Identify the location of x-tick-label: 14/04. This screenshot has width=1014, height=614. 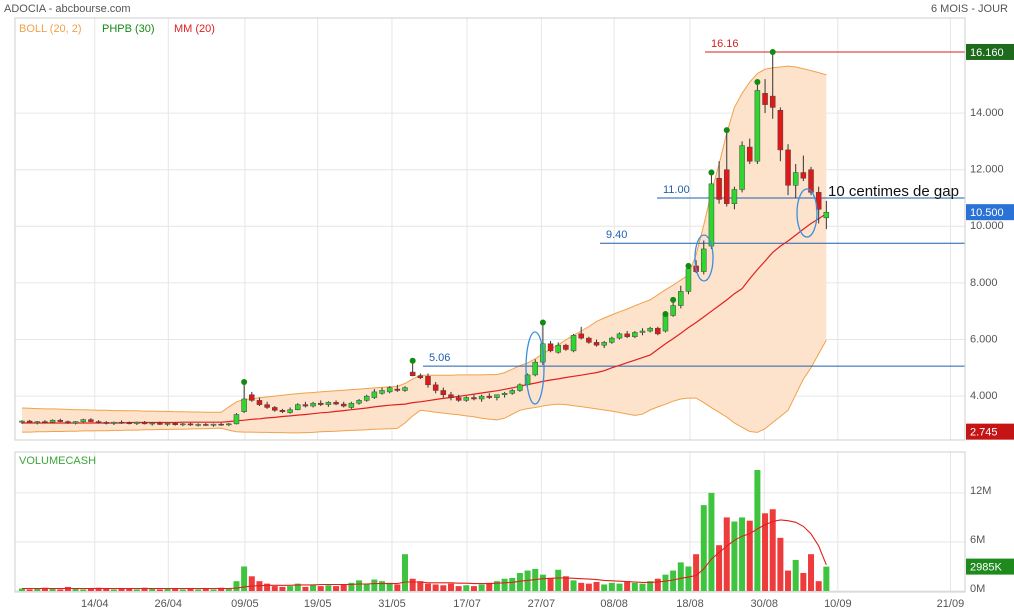
(95, 604).